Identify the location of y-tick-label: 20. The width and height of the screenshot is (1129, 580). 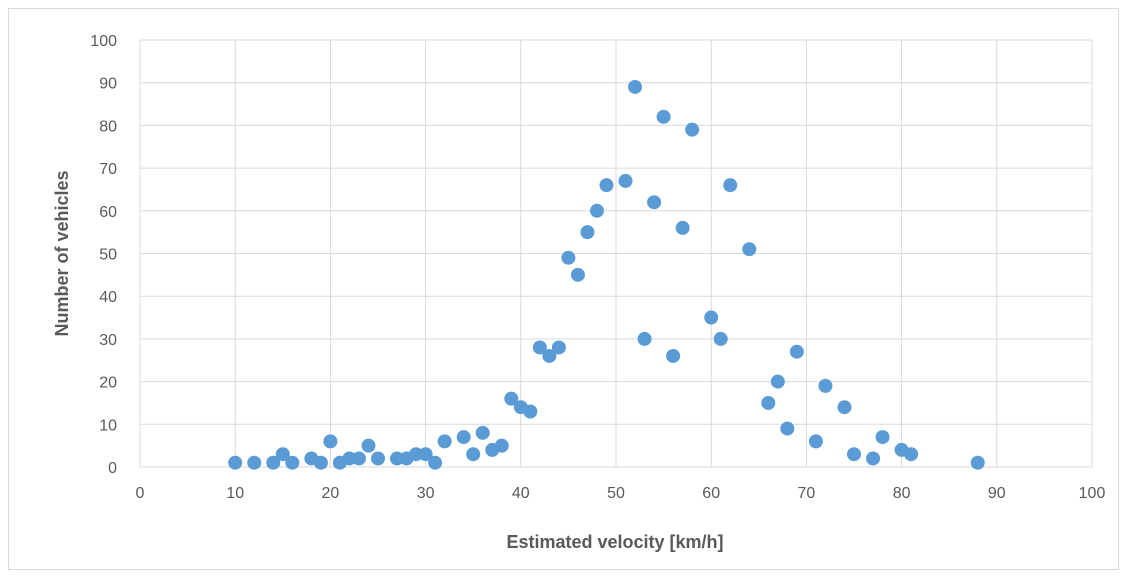
(108, 383).